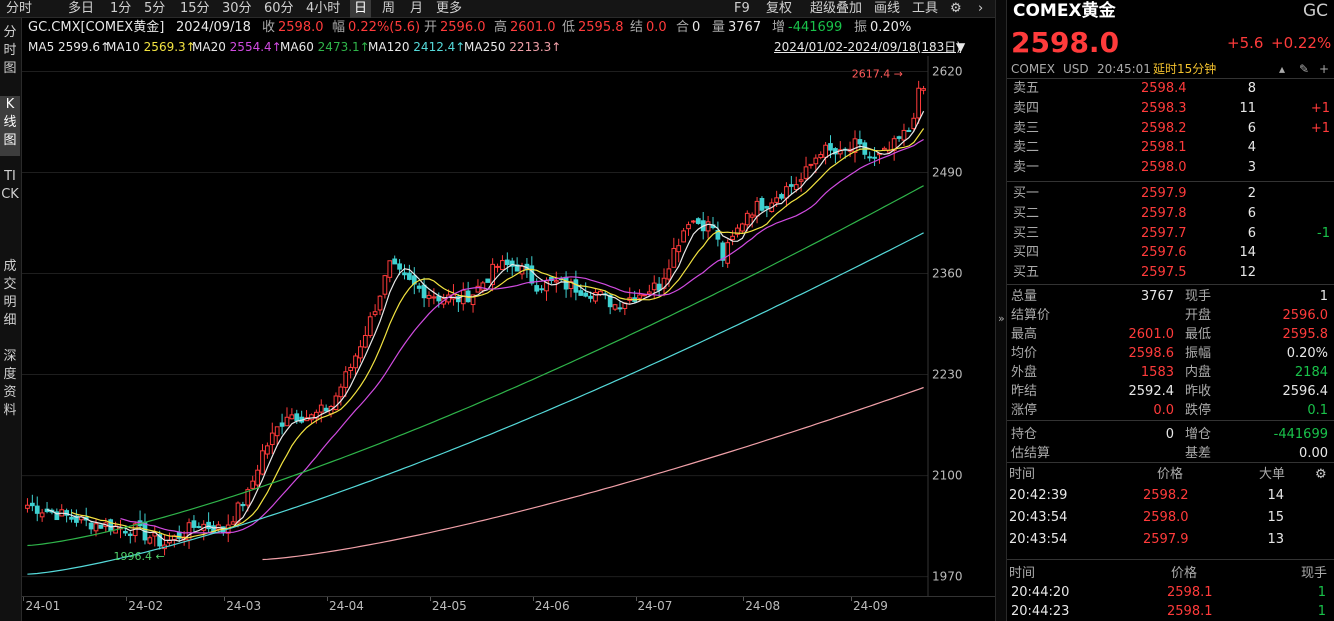 The height and width of the screenshot is (621, 1334). What do you see at coordinates (947, 375) in the screenshot?
I see `y-tick-label: 2230` at bounding box center [947, 375].